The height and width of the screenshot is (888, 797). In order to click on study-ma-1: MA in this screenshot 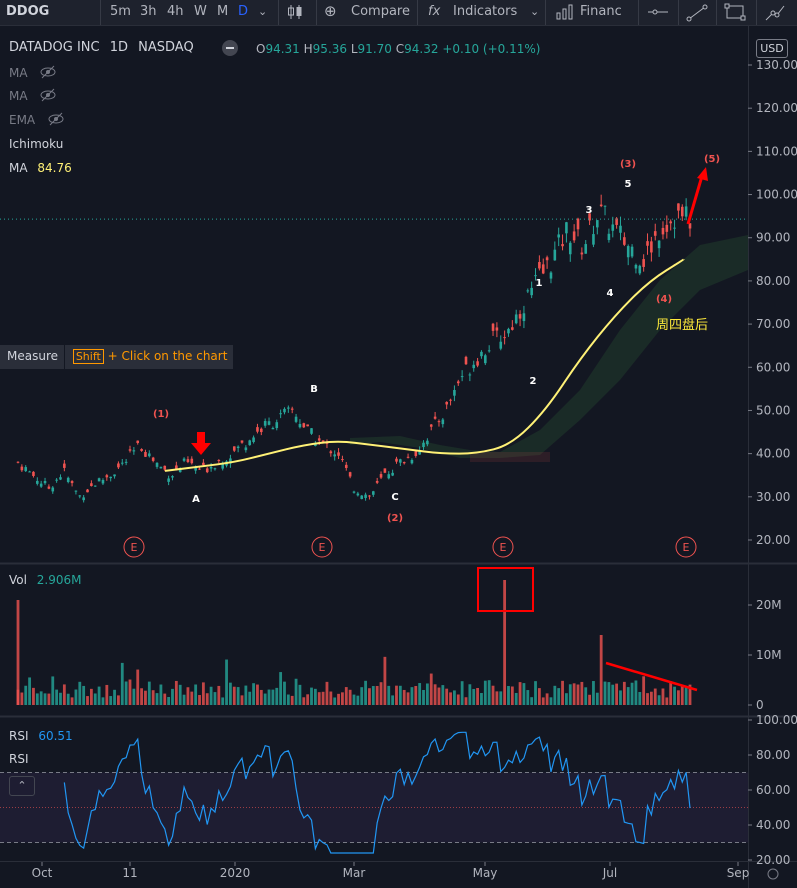, I will do `click(32, 72)`.